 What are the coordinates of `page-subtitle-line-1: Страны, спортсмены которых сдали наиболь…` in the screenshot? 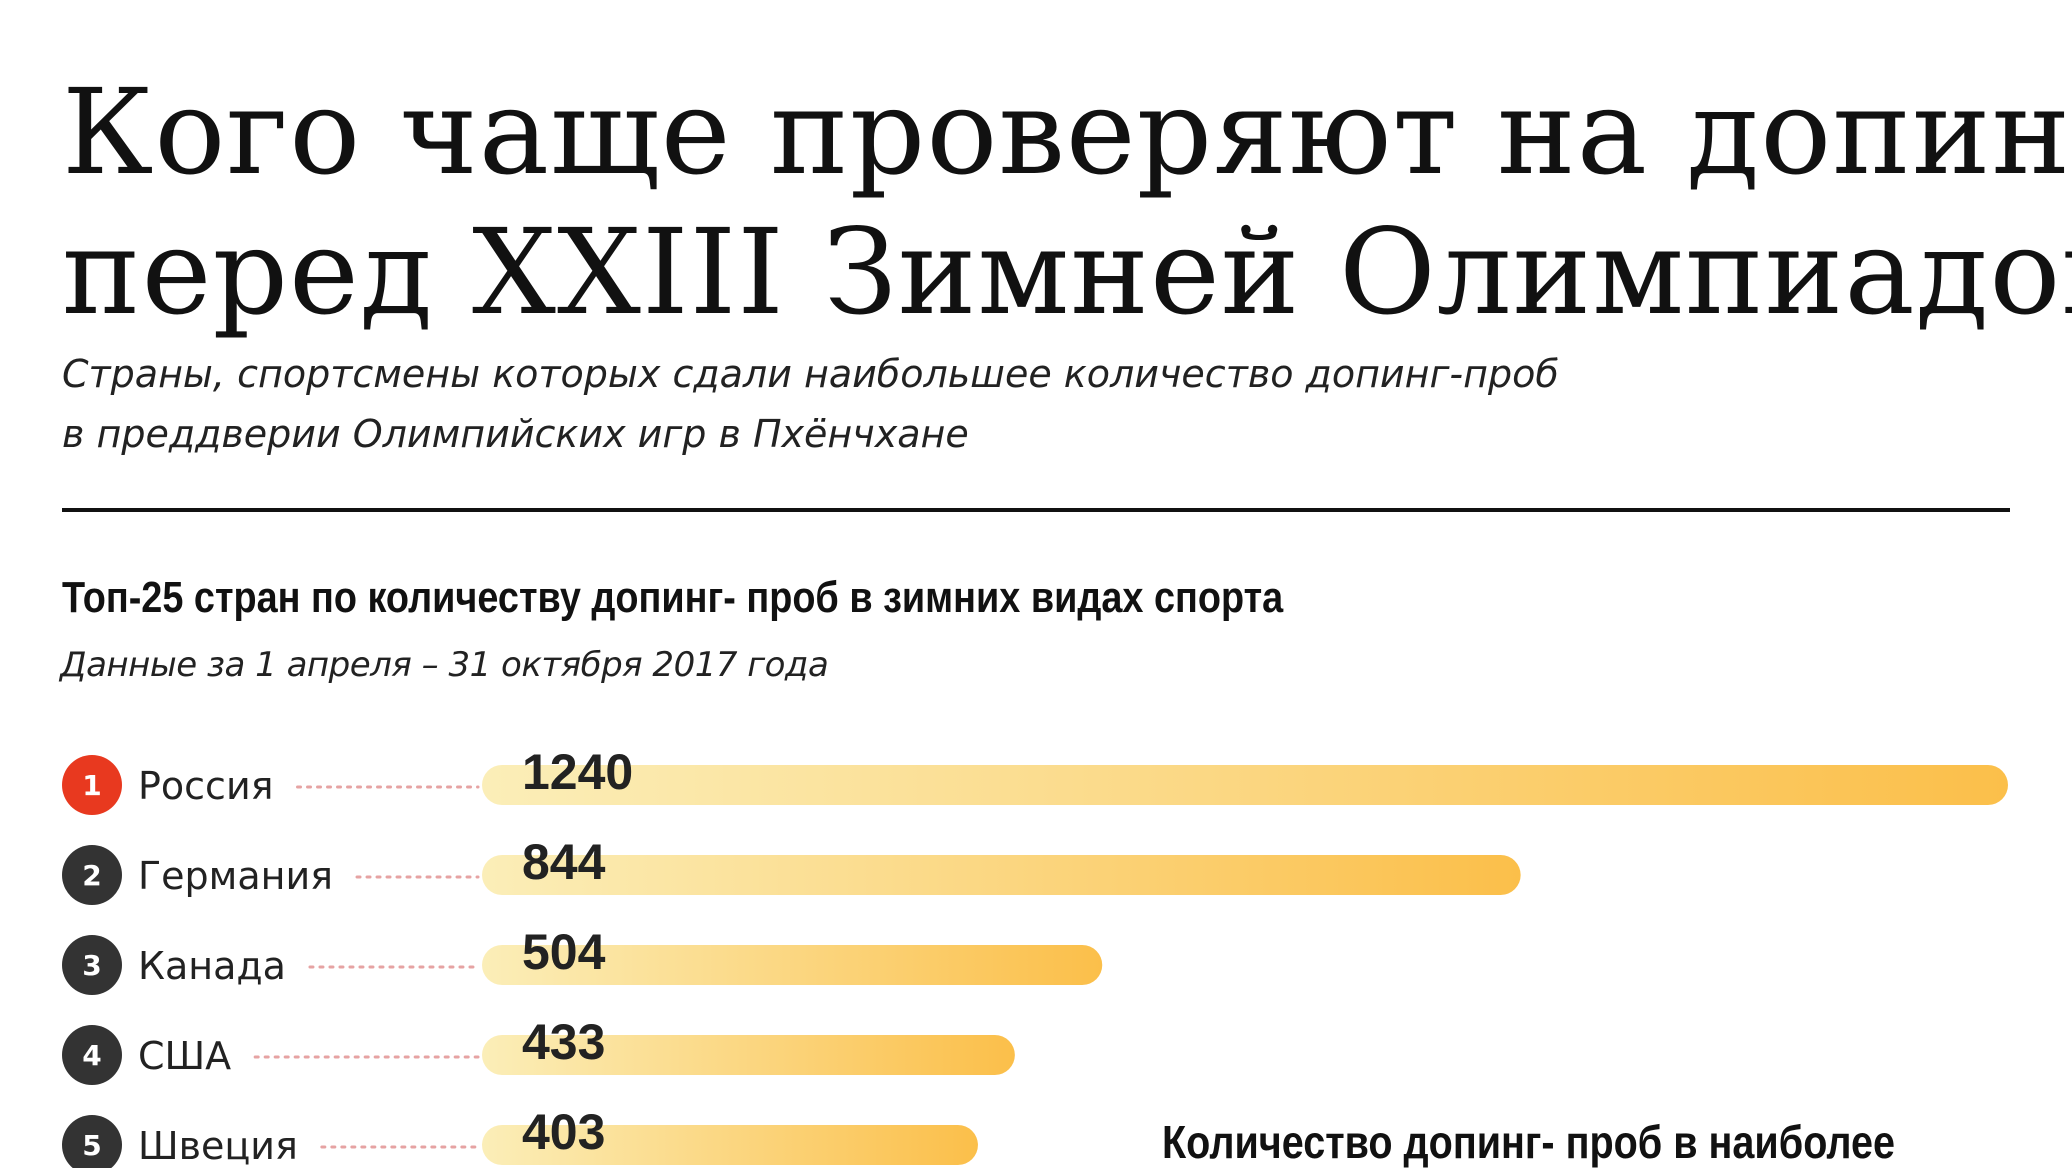 It's located at (810, 374).